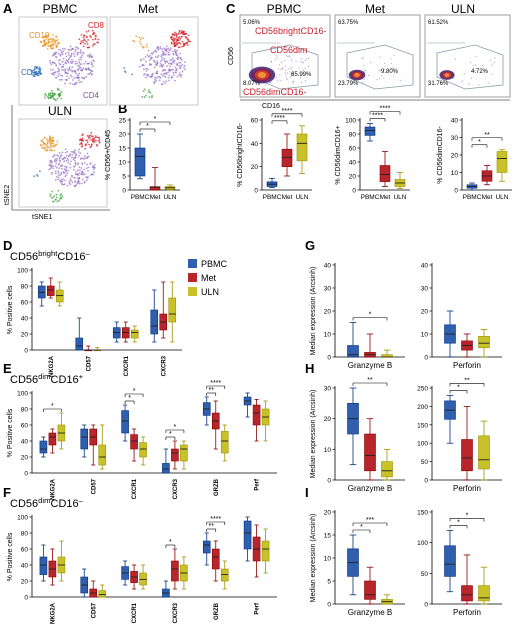 The image size is (520, 624). What do you see at coordinates (329, 358) in the screenshot?
I see `y-tick-label: 0` at bounding box center [329, 358].